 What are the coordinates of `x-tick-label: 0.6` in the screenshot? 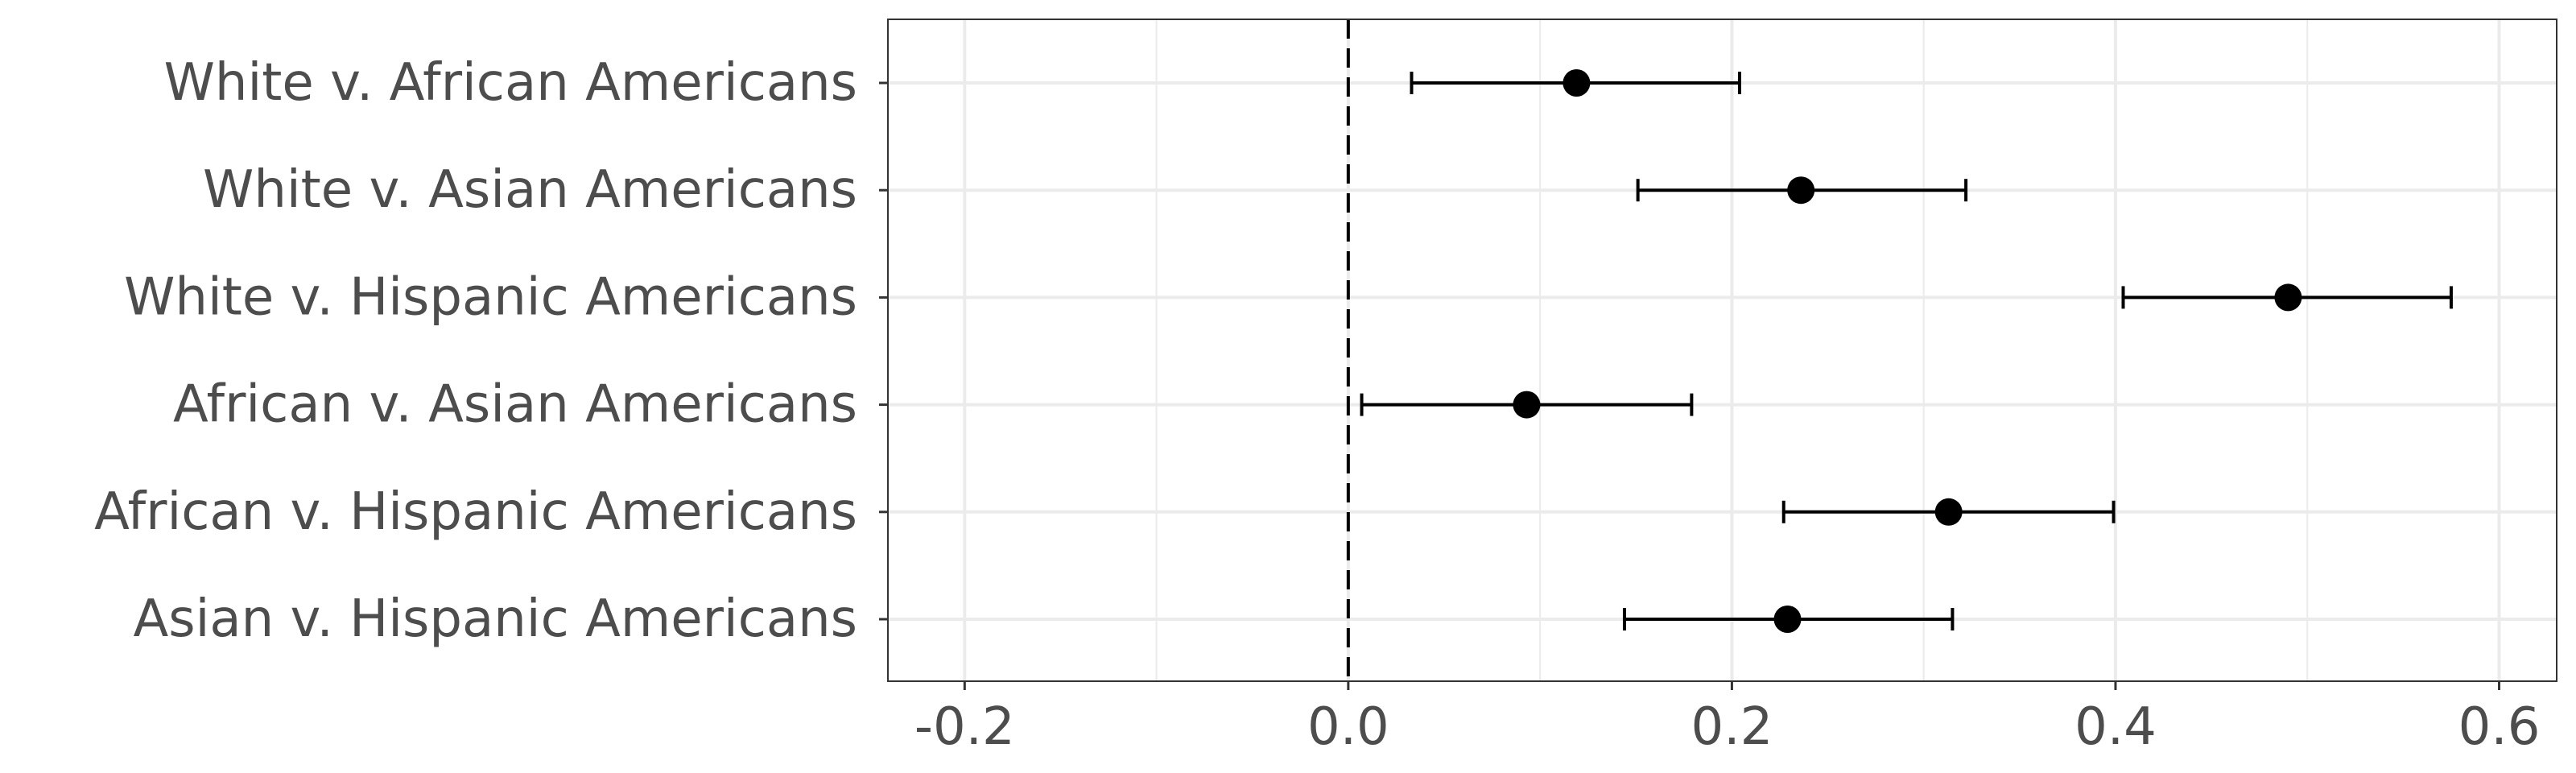 It's located at (2499, 727).